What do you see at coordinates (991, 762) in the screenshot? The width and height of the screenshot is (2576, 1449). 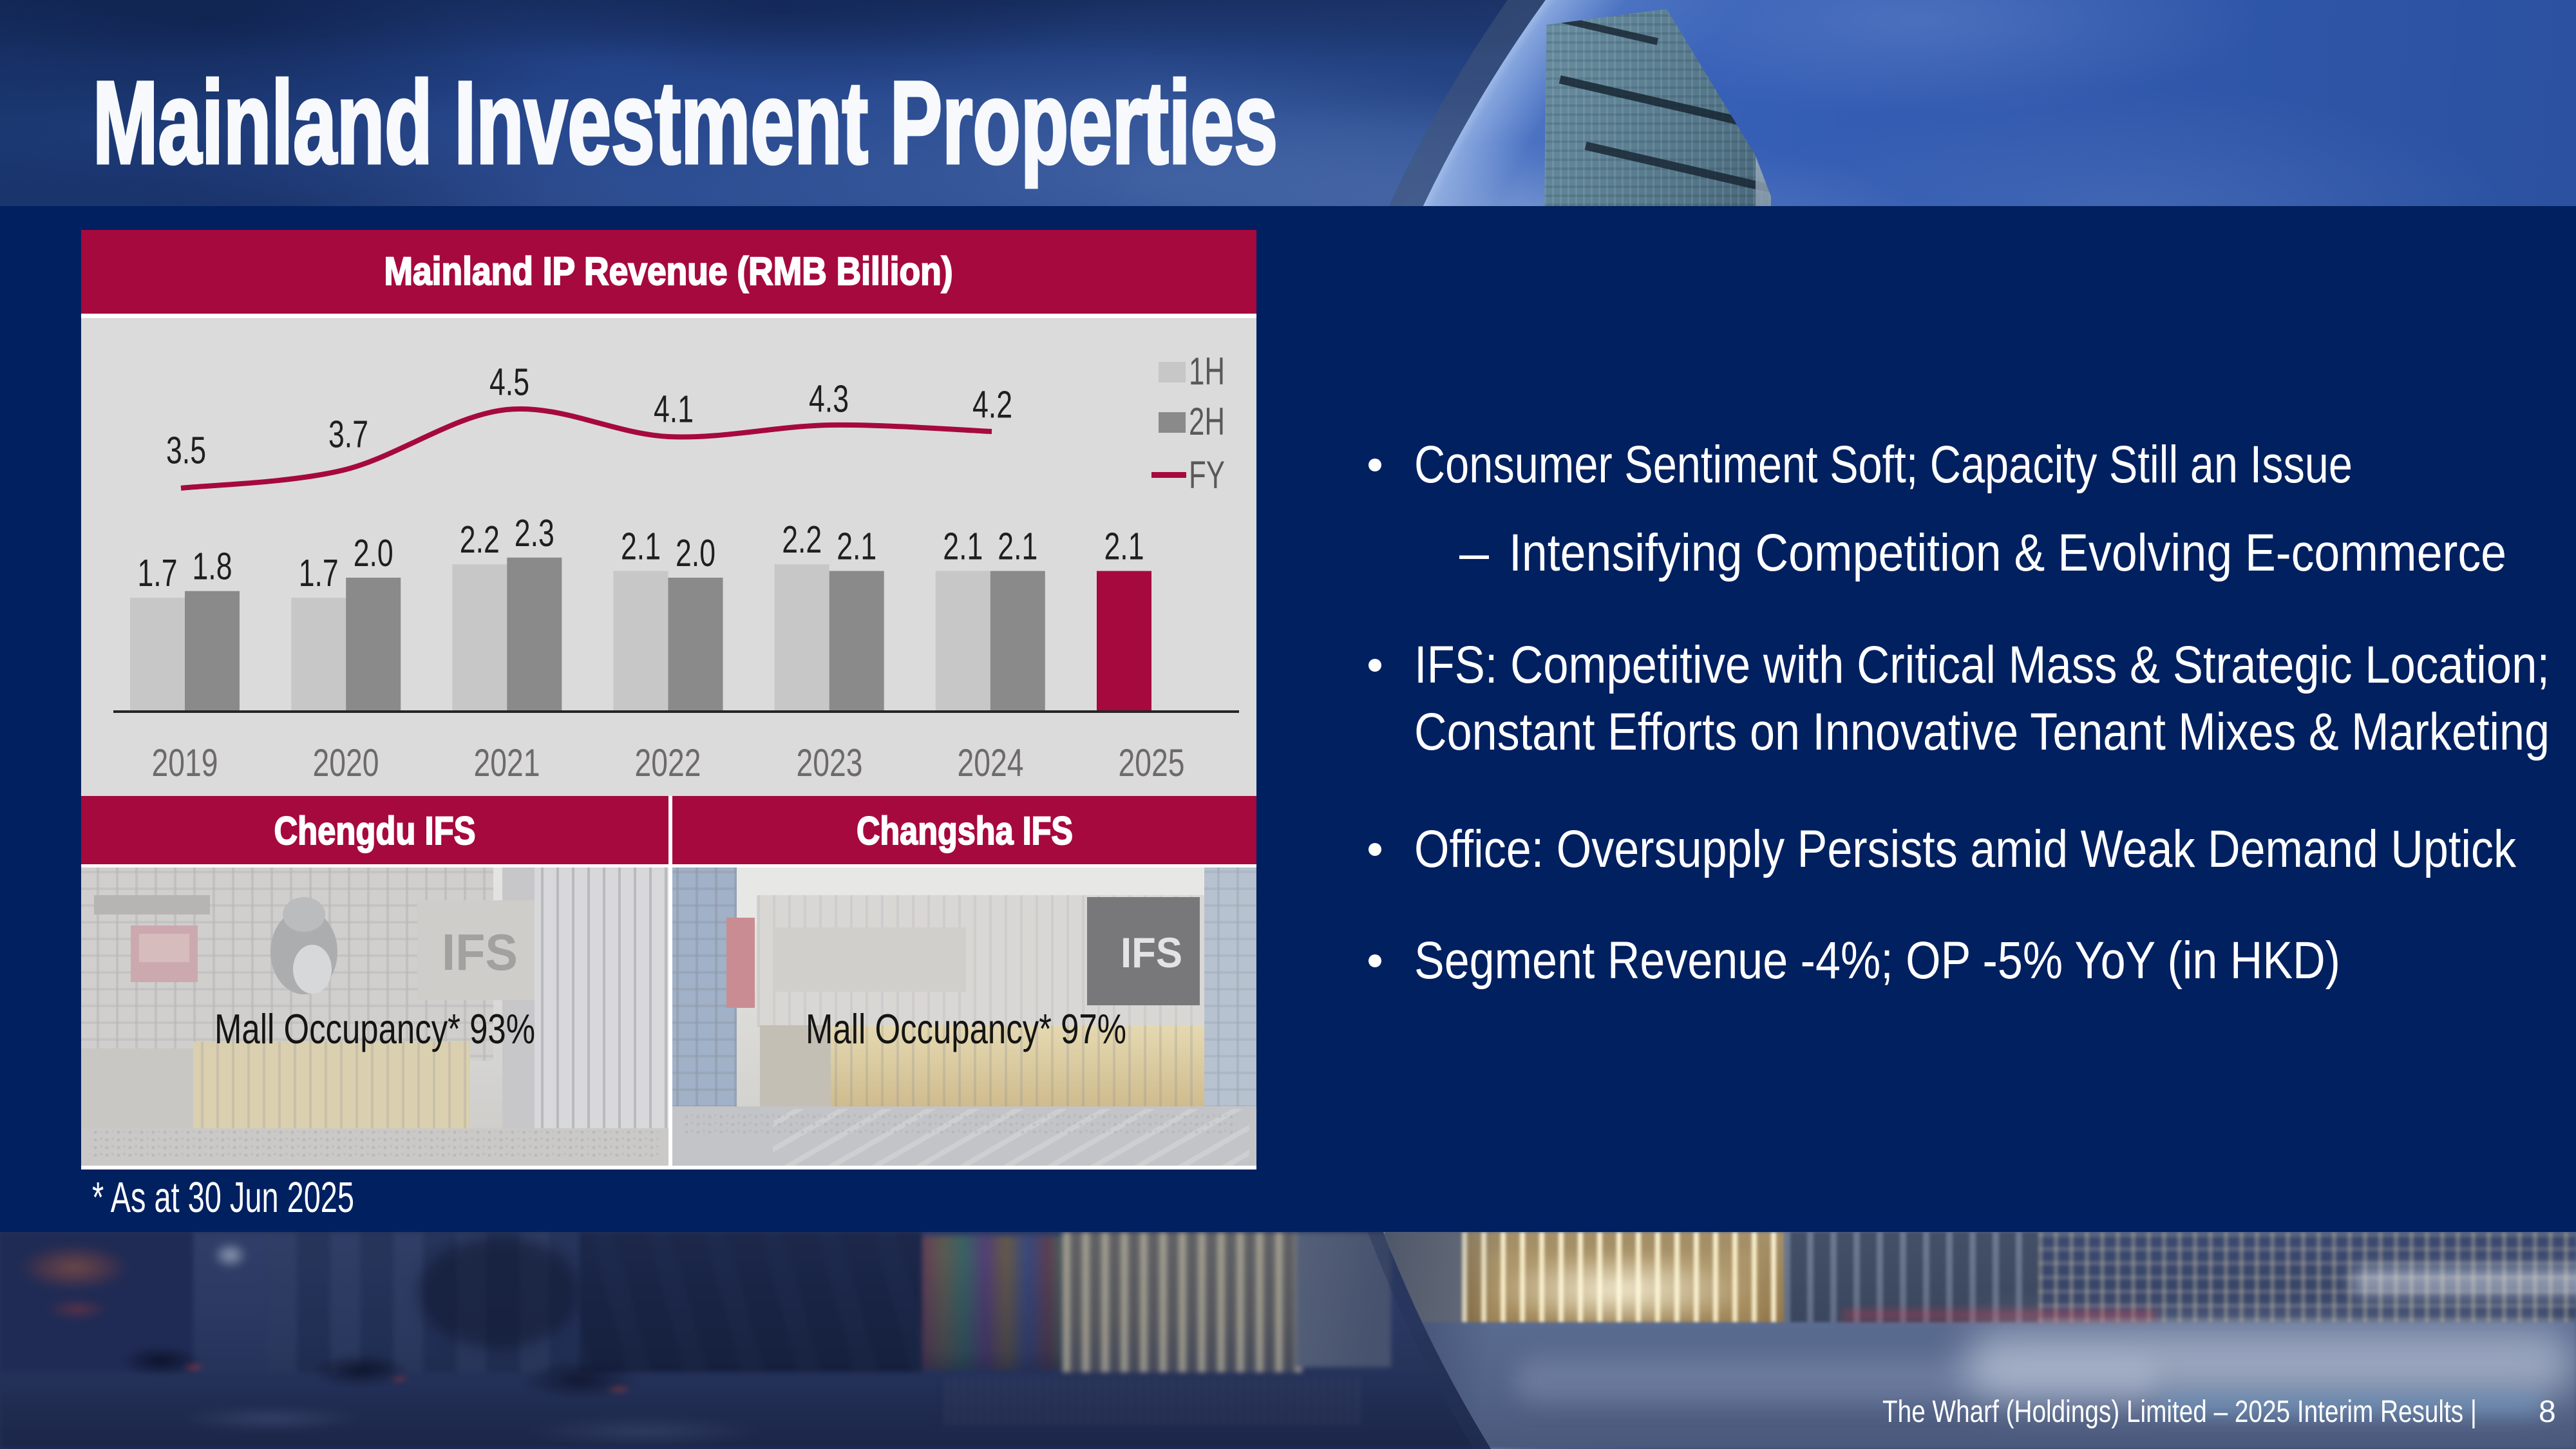 I see `svg-text: 2024` at bounding box center [991, 762].